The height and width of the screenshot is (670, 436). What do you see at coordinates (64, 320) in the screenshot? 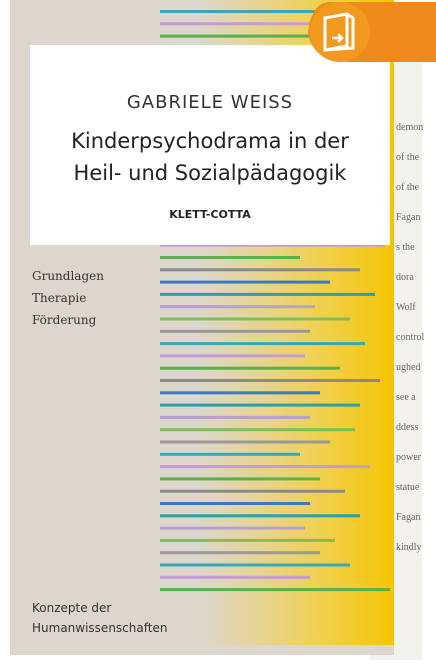
I see `topic: Förderung` at bounding box center [64, 320].